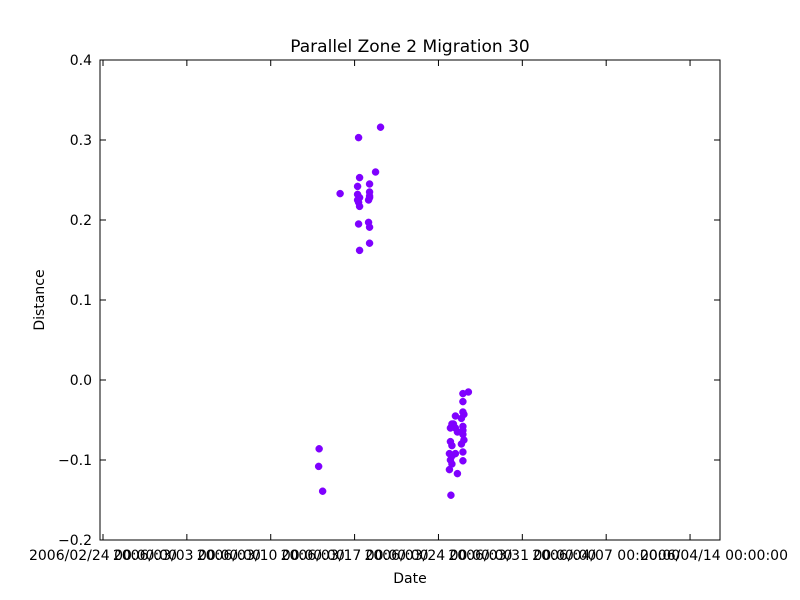 The width and height of the screenshot is (800, 600). Describe the element at coordinates (409, 47) in the screenshot. I see `chart-title: Parallel Zone 2 Migration 30` at that location.